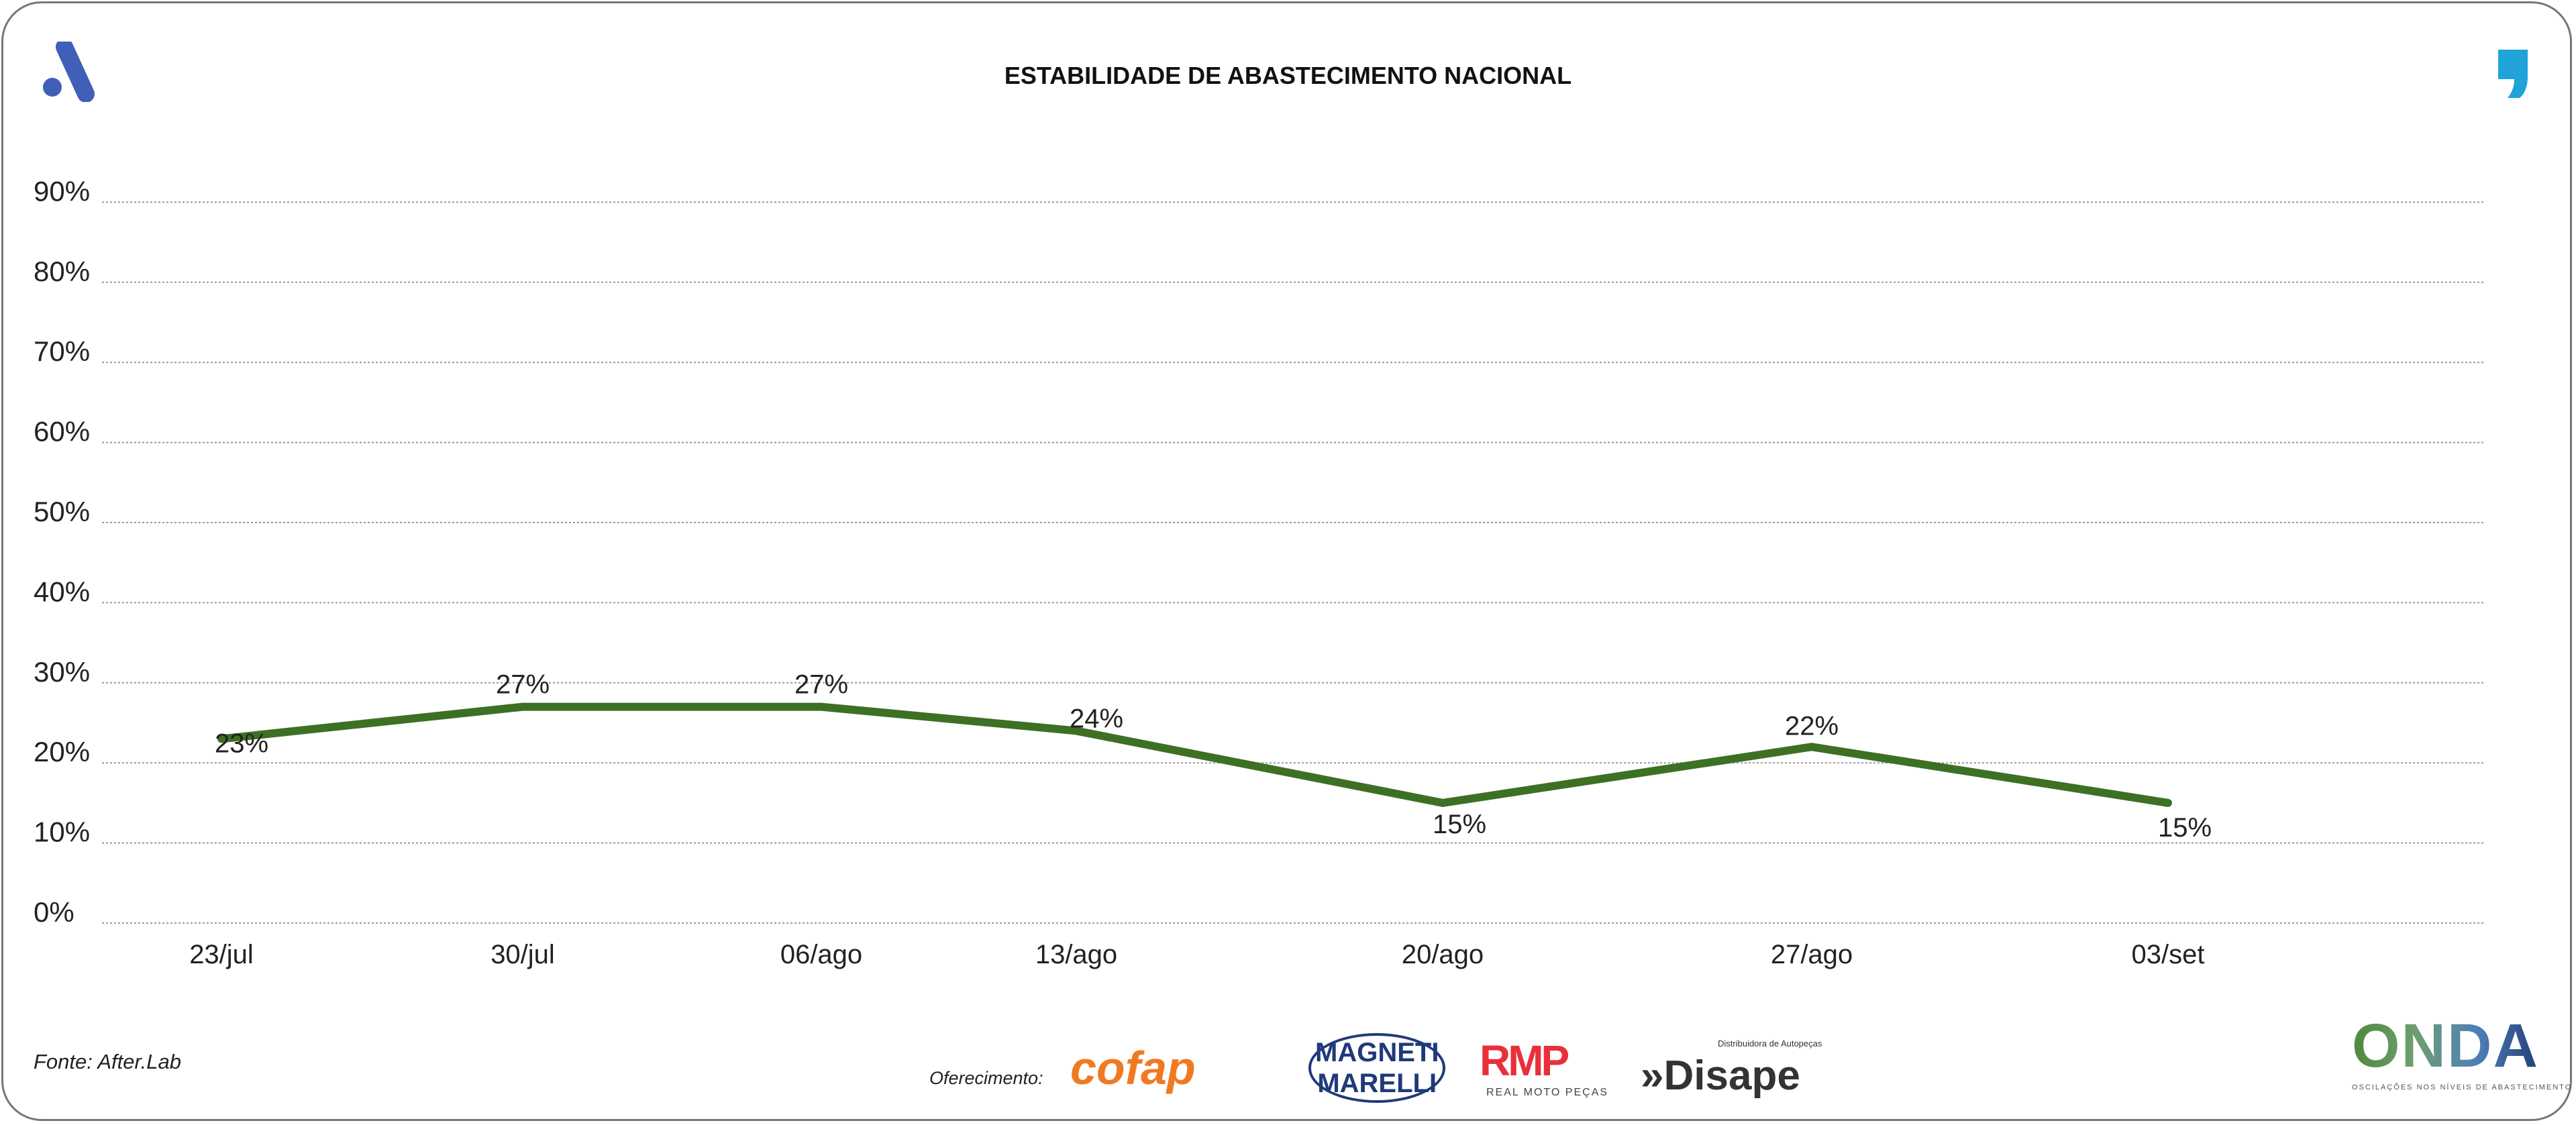 Image resolution: width=2576 pixels, height=1125 pixels. I want to click on y-tick-label: 90%, so click(62, 191).